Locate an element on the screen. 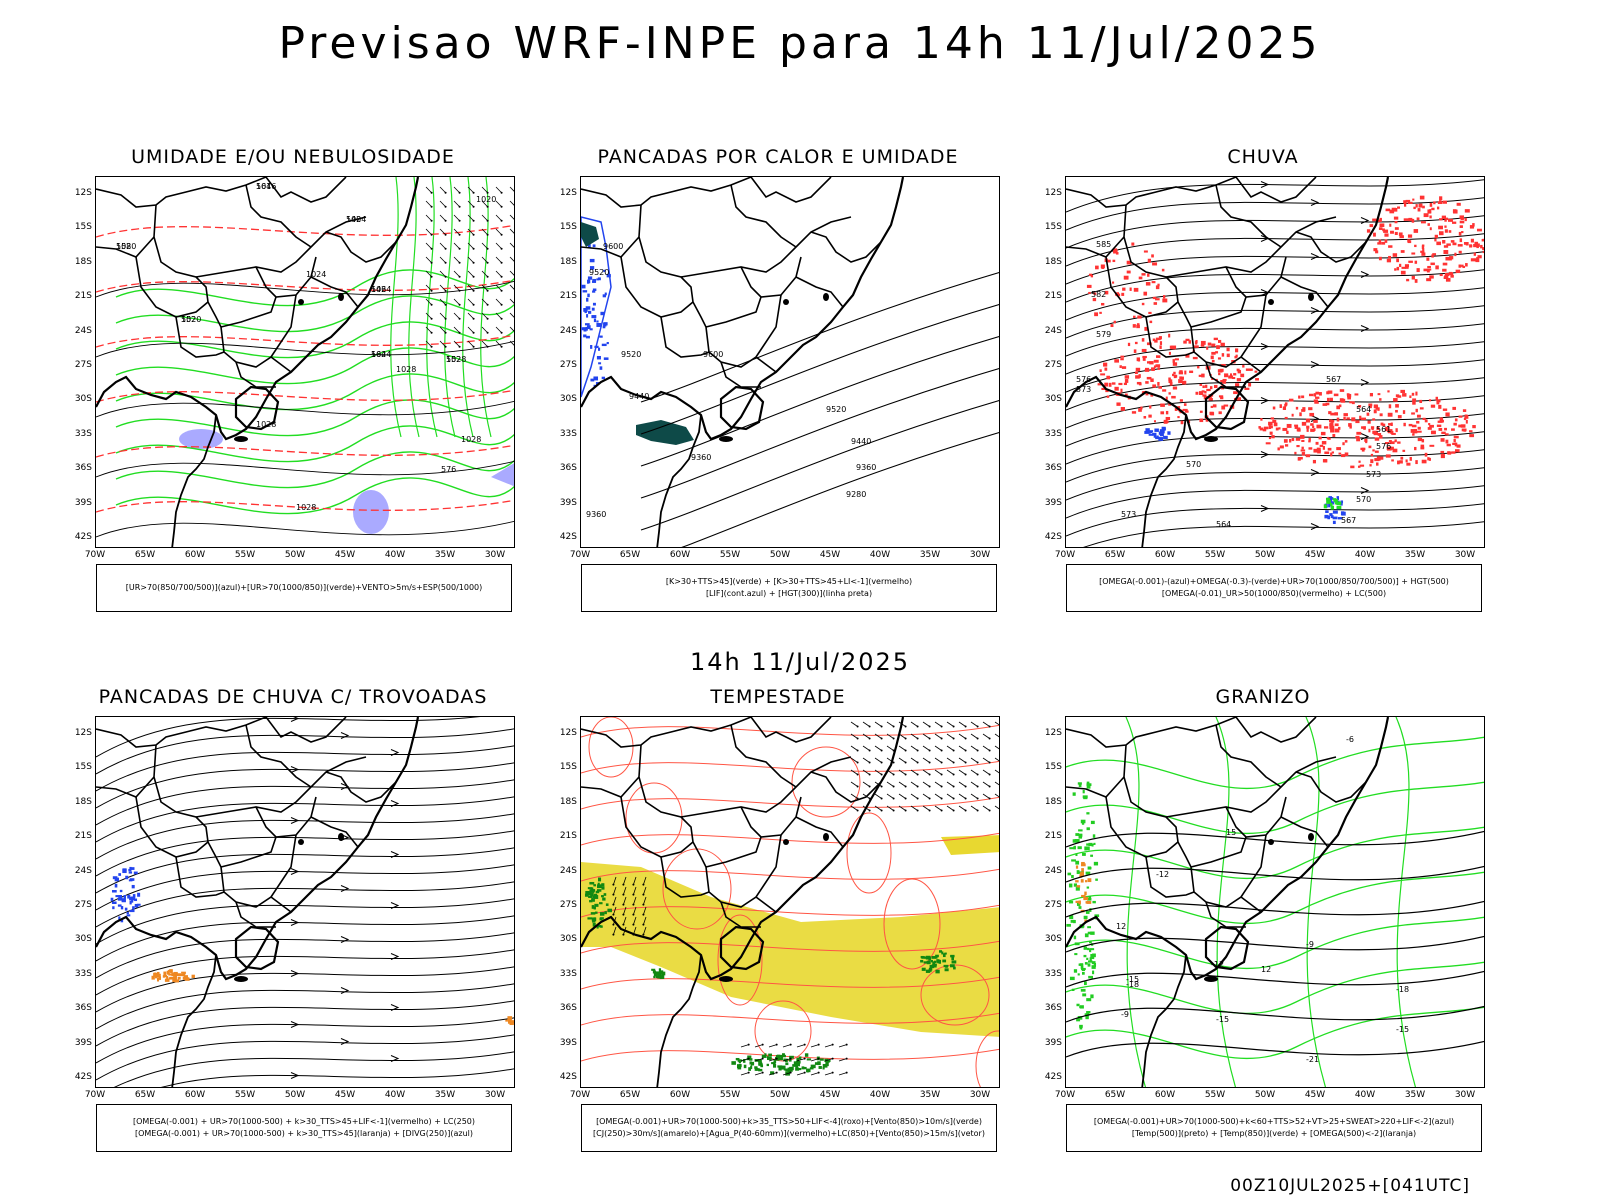 The width and height of the screenshot is (1600, 1200). jet-stream-area is located at coordinates (790, 949).